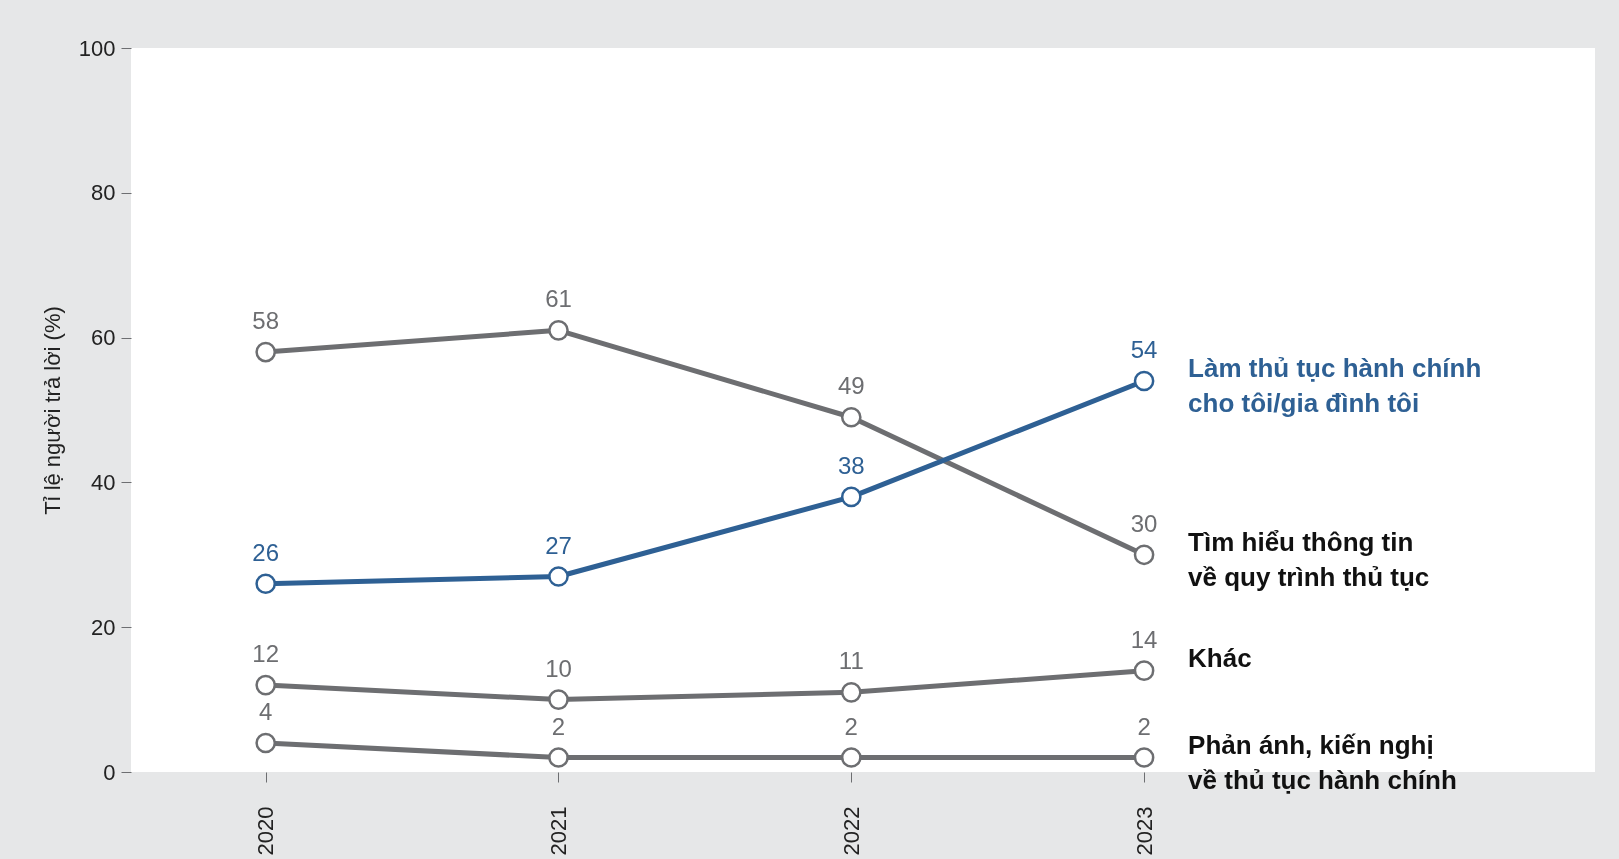 The width and height of the screenshot is (1619, 859). I want to click on data-label: 38, so click(851, 465).